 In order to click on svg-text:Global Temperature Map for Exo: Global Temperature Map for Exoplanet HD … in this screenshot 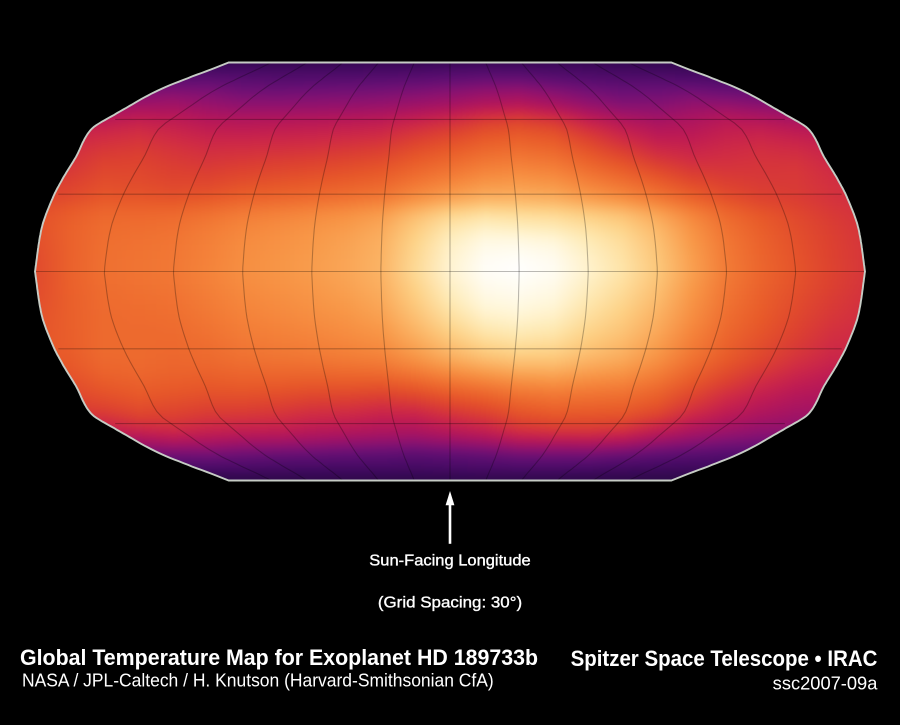, I will do `click(279, 657)`.